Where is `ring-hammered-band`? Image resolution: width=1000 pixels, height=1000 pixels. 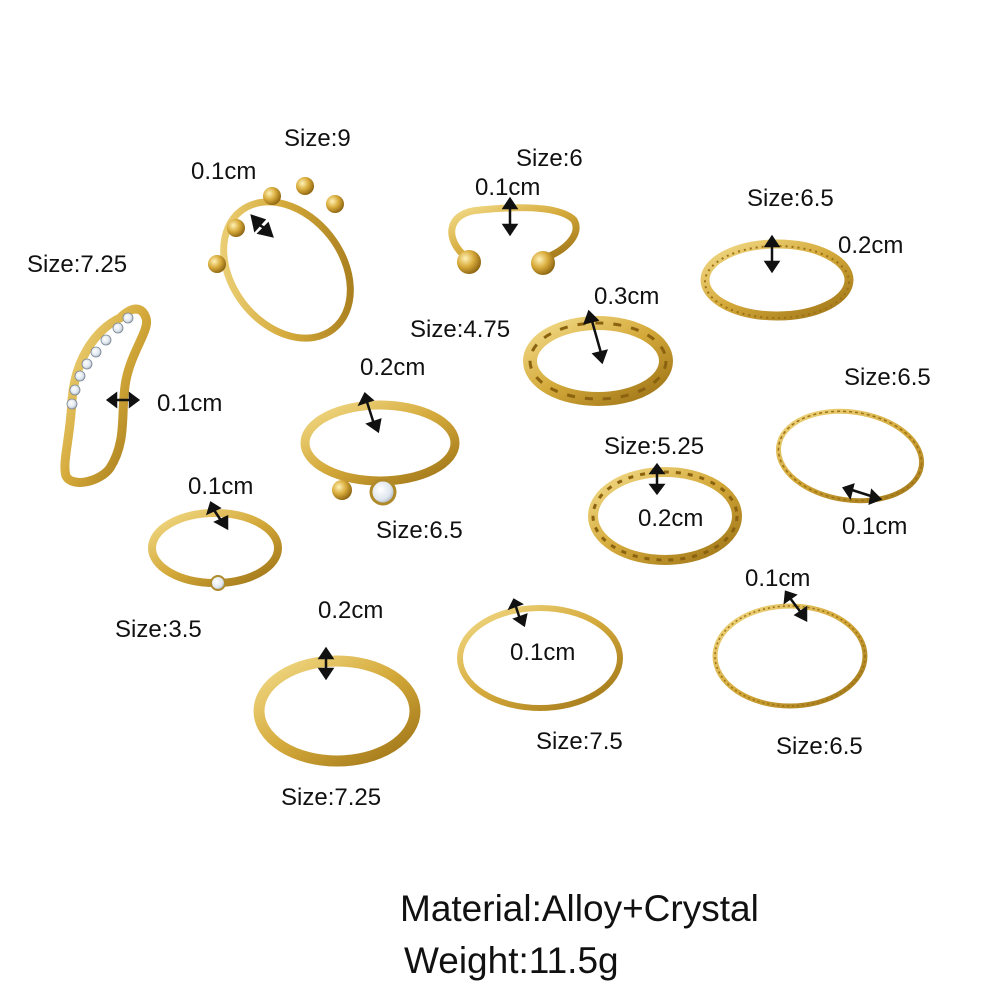 ring-hammered-band is located at coordinates (337, 711).